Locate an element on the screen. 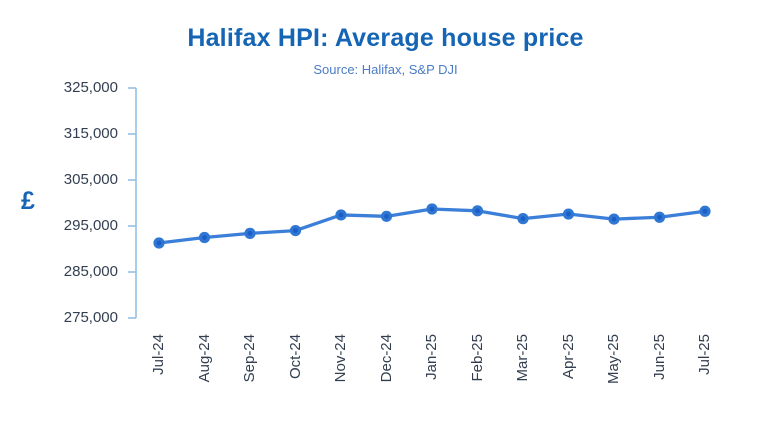 This screenshot has width=771, height=428. x-axis-tick-label: Apr-25 is located at coordinates (568, 357).